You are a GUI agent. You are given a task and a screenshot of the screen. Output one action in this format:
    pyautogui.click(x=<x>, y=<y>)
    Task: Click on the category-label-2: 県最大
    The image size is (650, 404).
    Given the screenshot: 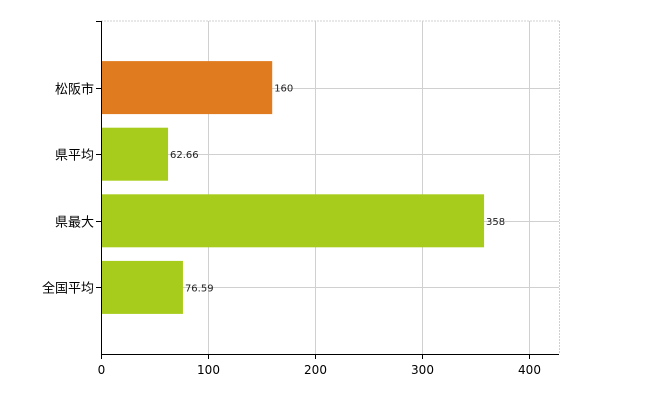 What is the action you would take?
    pyautogui.click(x=74, y=223)
    